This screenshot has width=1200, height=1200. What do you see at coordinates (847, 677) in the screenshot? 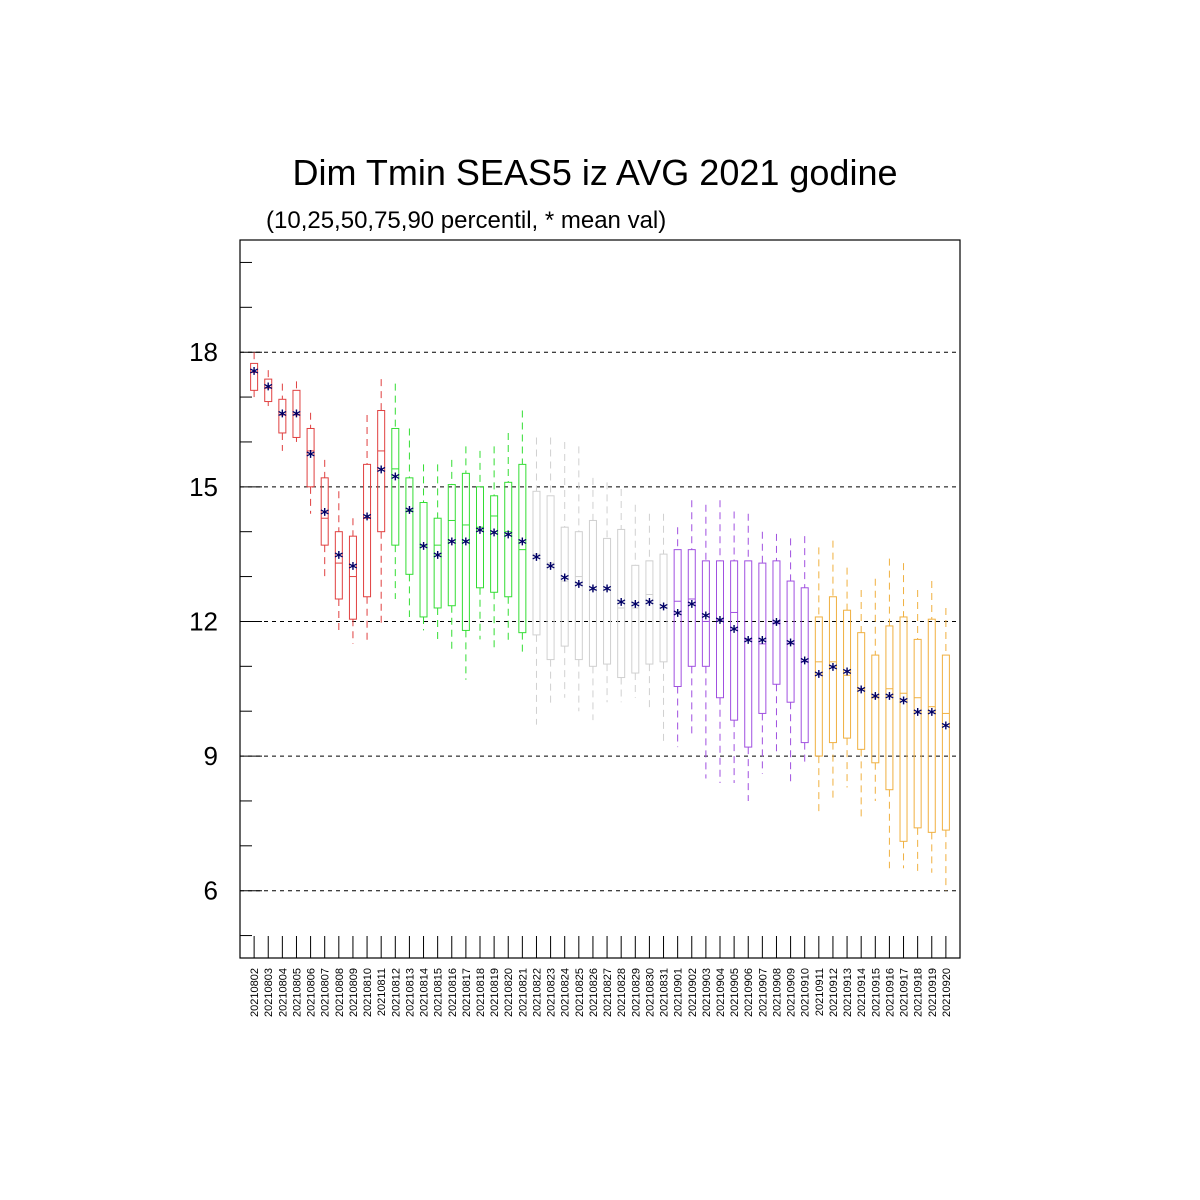
I see `box-20210913: *` at bounding box center [847, 677].